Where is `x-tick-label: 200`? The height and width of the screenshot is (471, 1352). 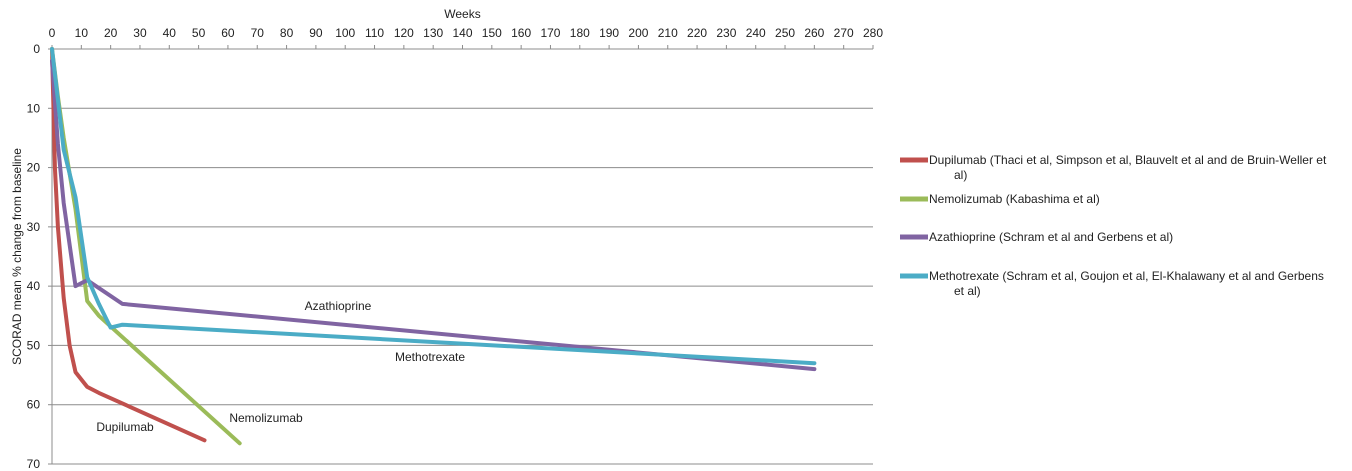 x-tick-label: 200 is located at coordinates (638, 33).